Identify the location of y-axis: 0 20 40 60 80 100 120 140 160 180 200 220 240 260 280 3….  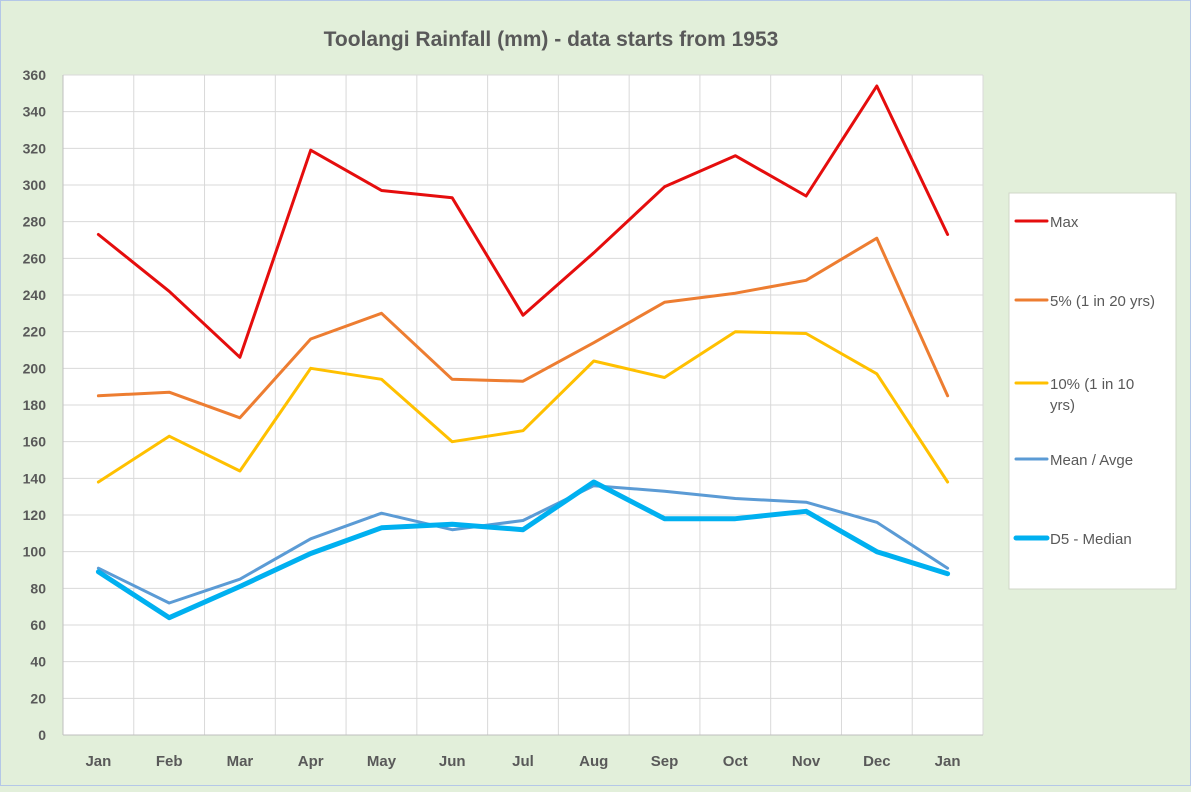
(43, 405).